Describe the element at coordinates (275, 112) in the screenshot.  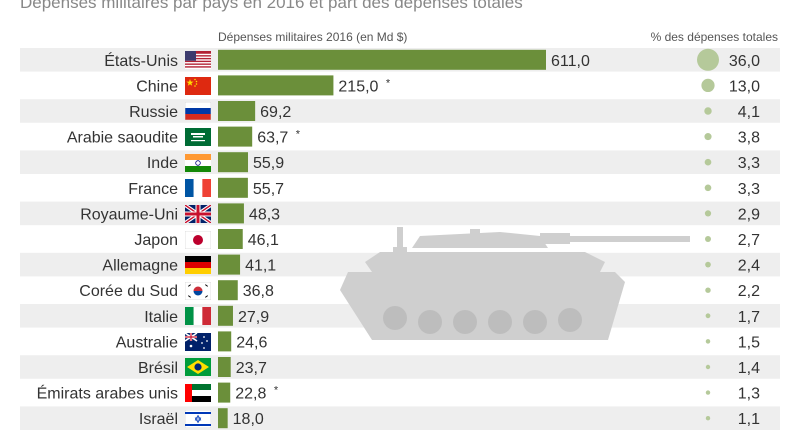
I see `spending-value-label: 69,2` at that location.